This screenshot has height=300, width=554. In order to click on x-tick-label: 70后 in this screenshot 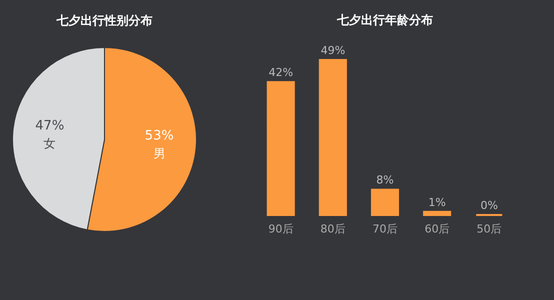, I will do `click(385, 229)`.